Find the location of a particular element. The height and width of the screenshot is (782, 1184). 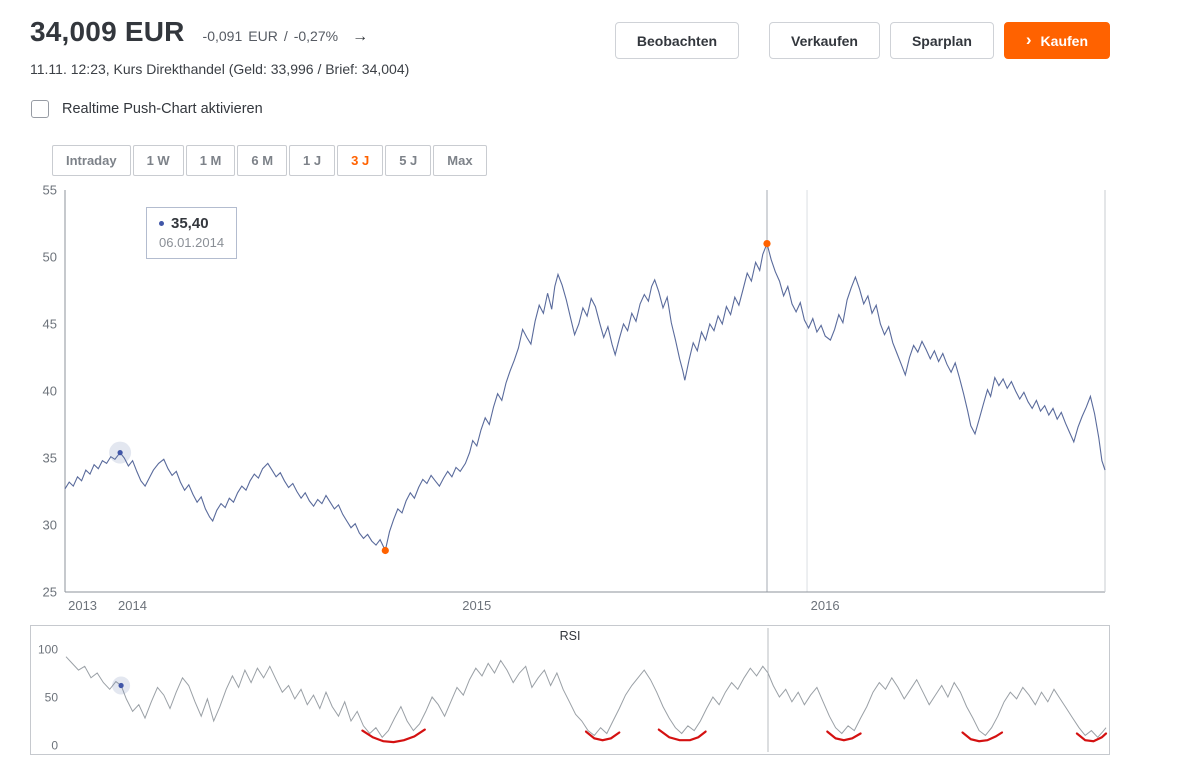

chevron-right-icon: › is located at coordinates (1028, 39).